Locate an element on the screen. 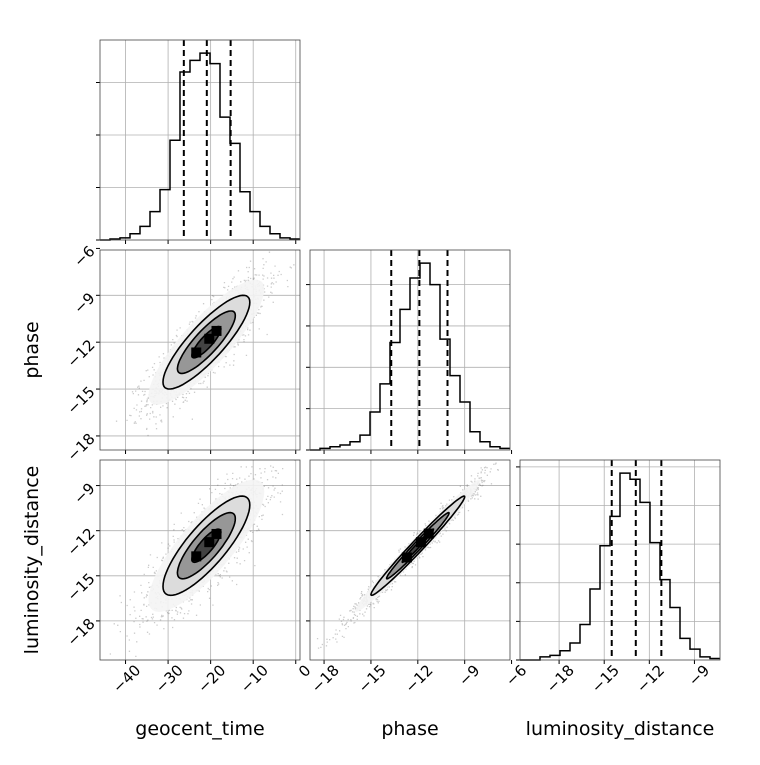 The image size is (760, 765). y-tick-label: −6 is located at coordinates (84, 256).